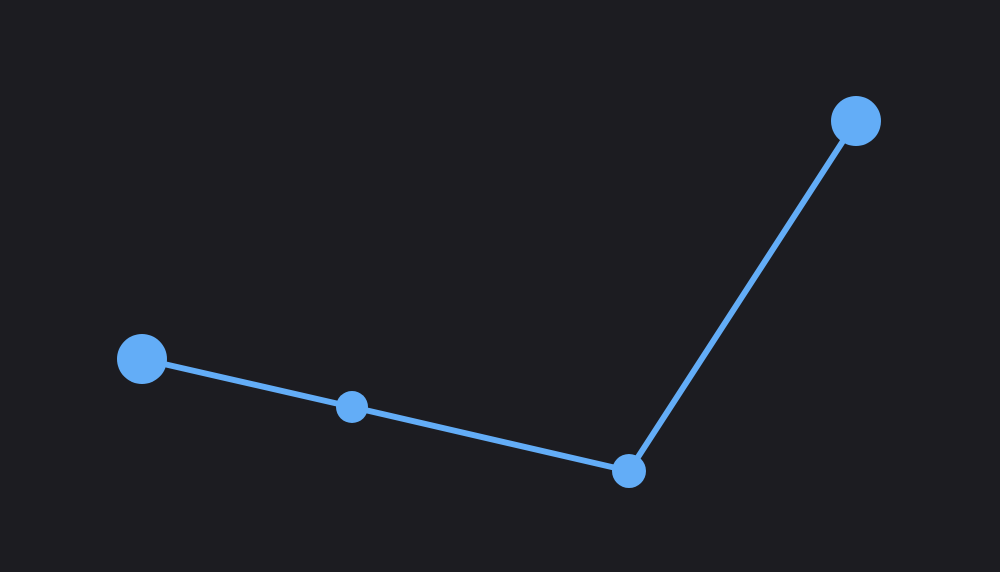  Describe the element at coordinates (142, 359) in the screenshot. I see `node-1-handle` at that location.